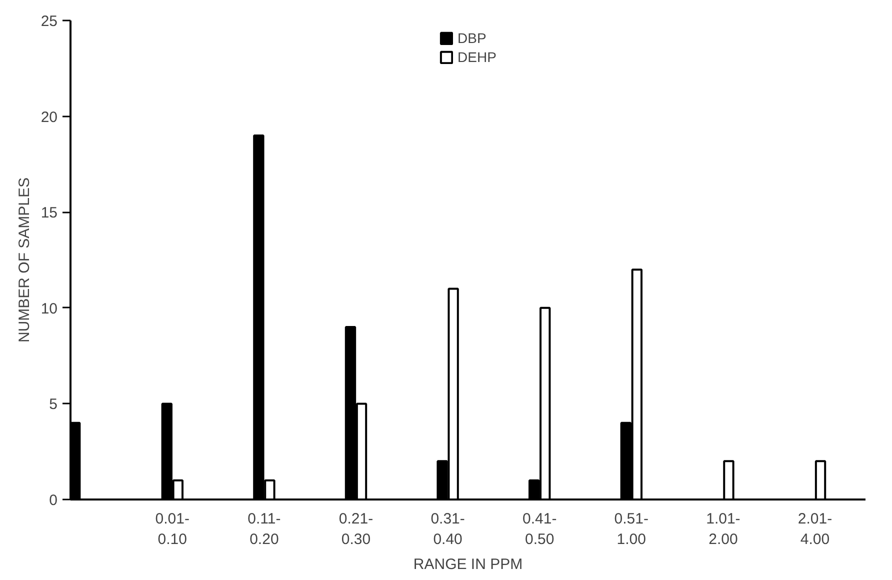 The height and width of the screenshot is (580, 892). What do you see at coordinates (447, 529) in the screenshot?
I see `x-tick-label: 0.31- 0.40` at bounding box center [447, 529].